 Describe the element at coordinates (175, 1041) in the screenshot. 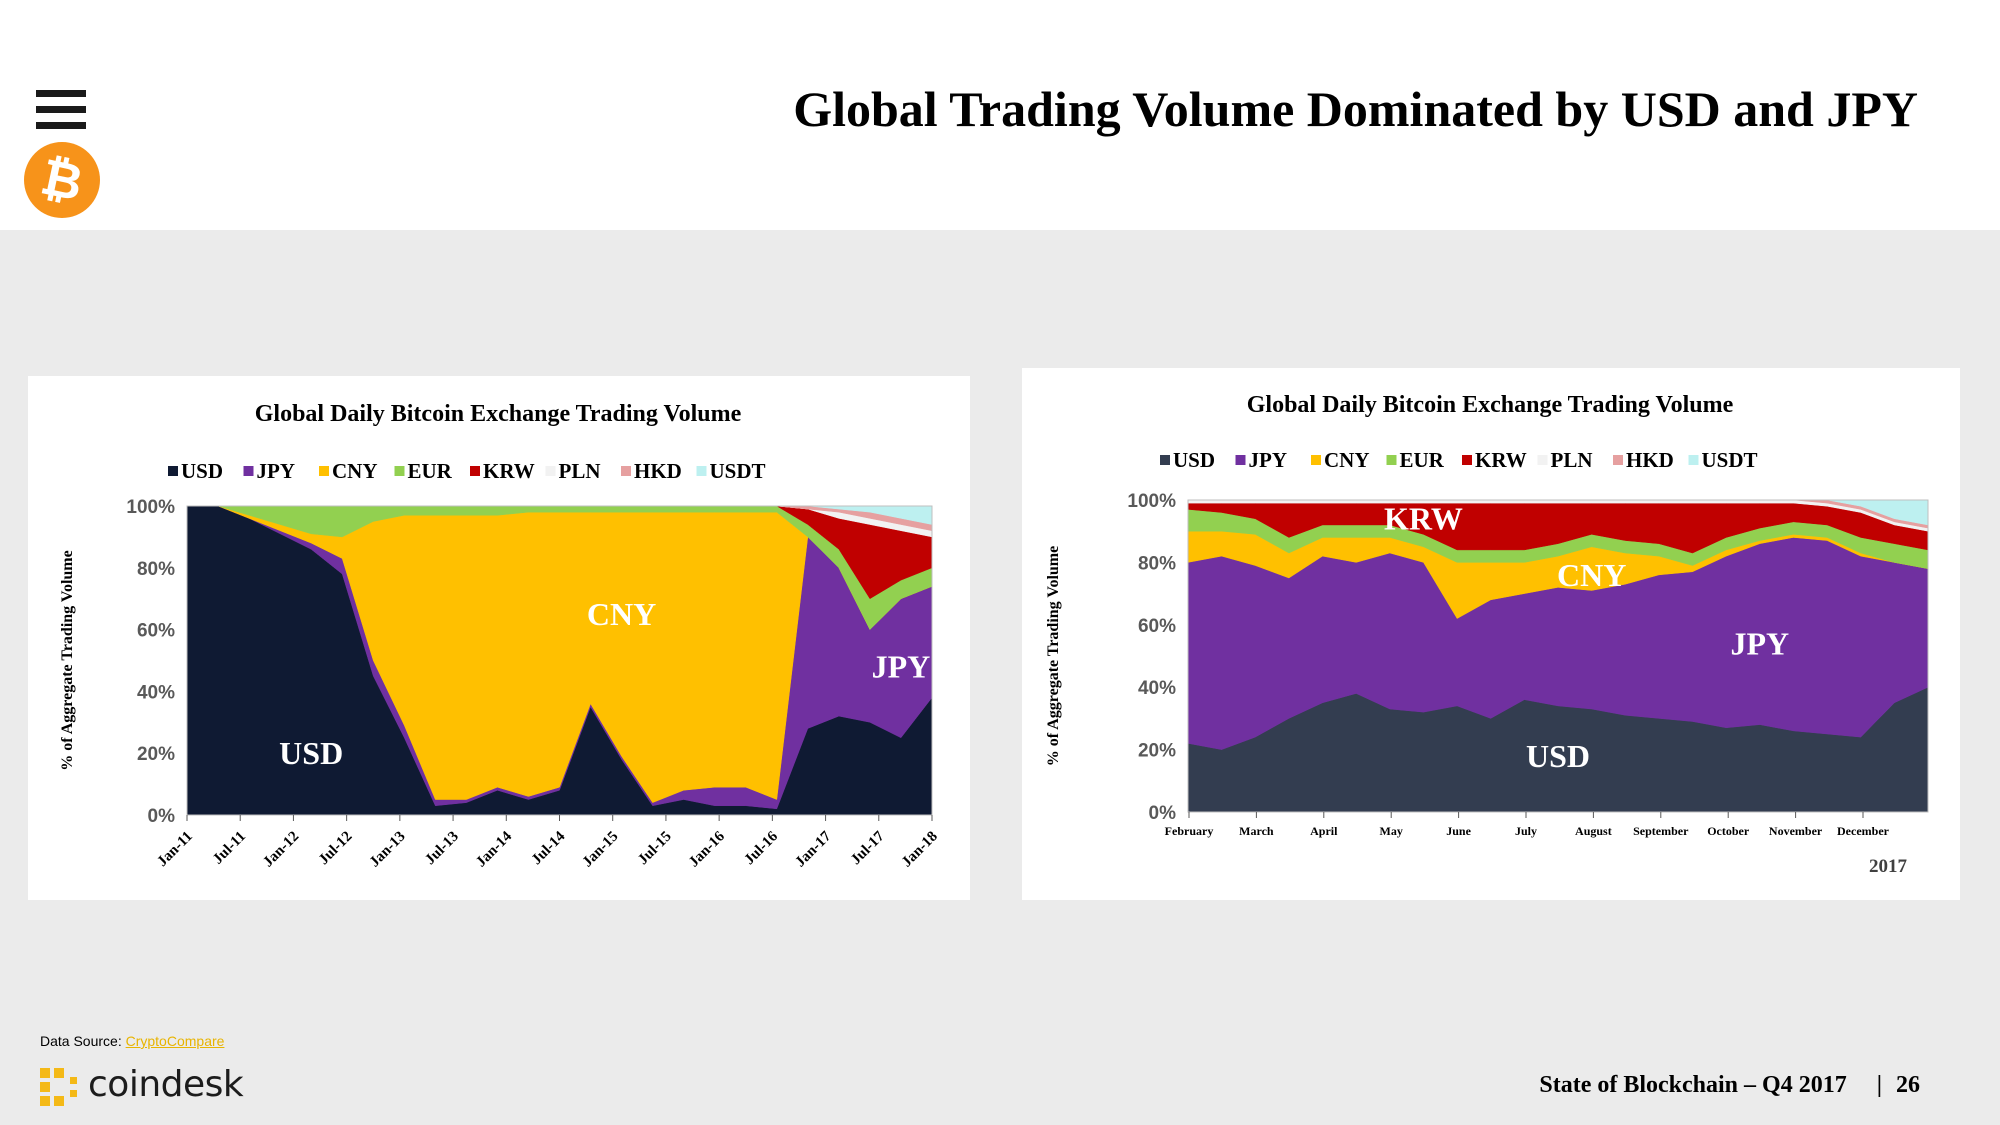

I see `data-source-link: CryptoCompare` at that location.